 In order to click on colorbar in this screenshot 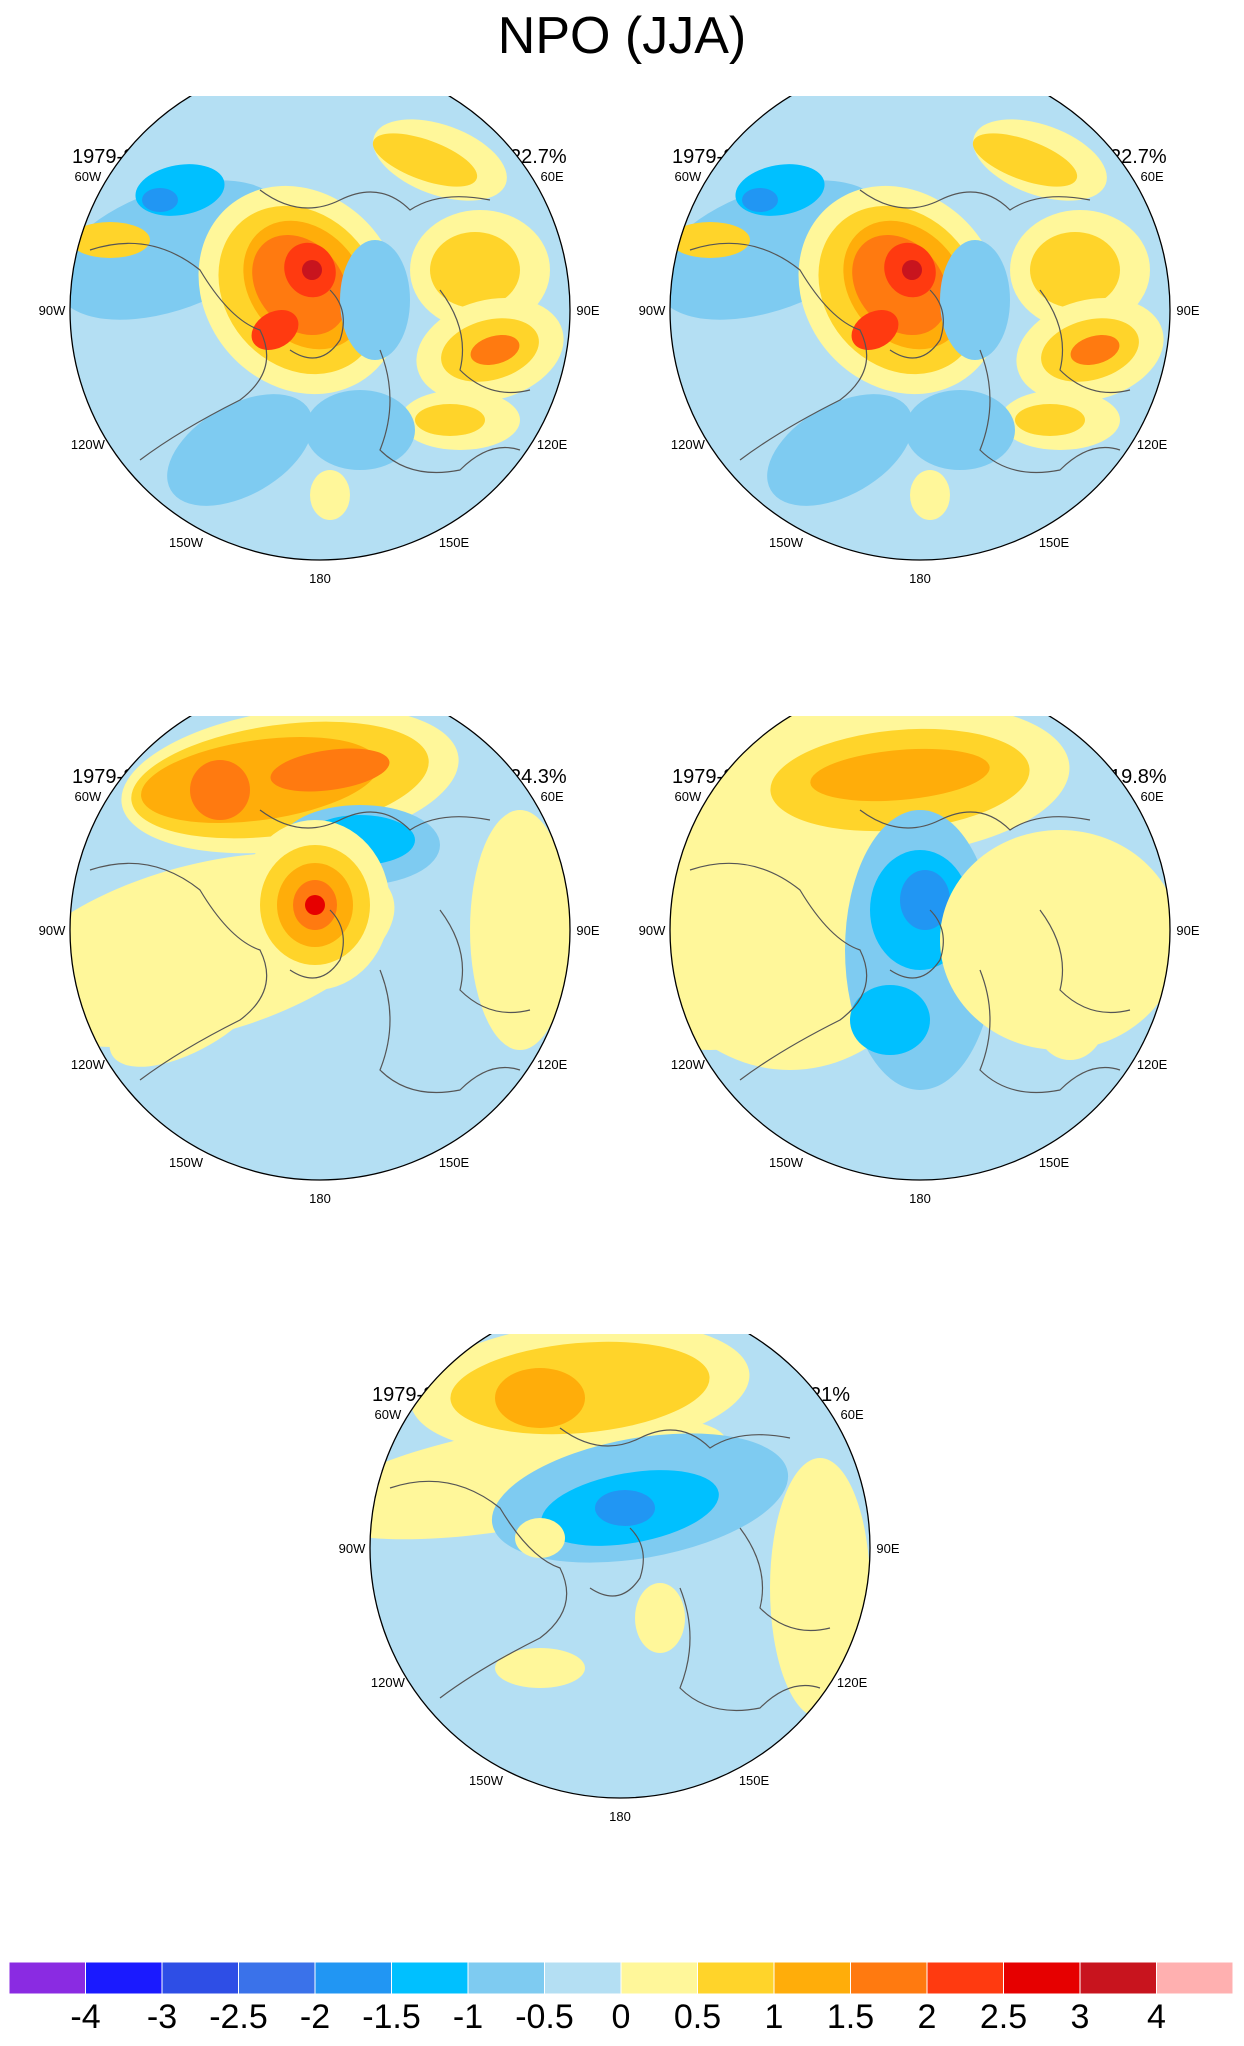, I will do `click(621, 1978)`.